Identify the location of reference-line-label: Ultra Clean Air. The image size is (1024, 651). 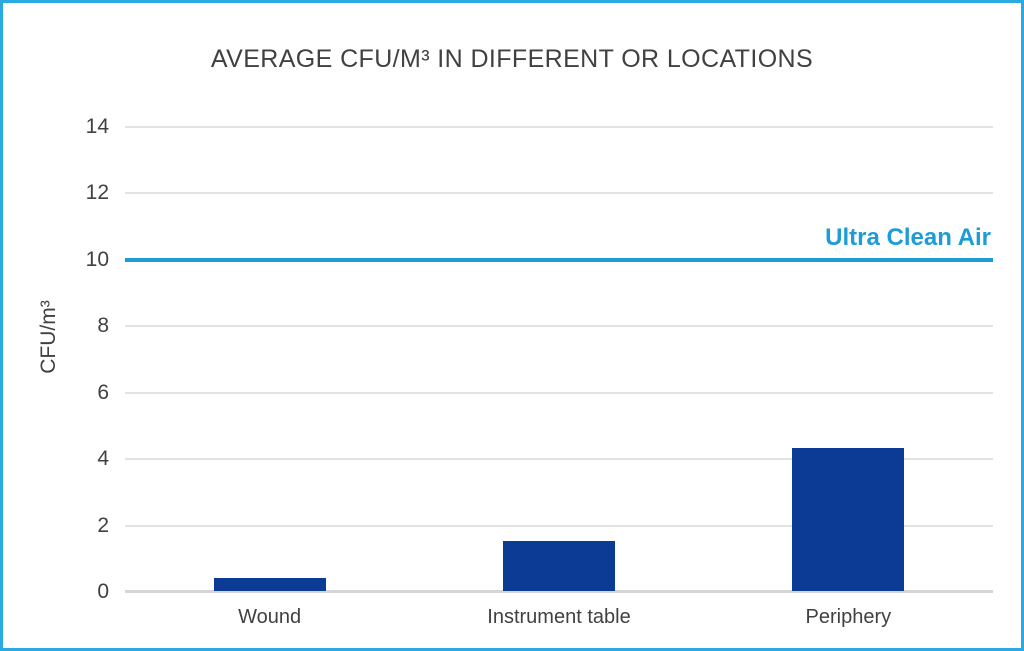
(908, 237).